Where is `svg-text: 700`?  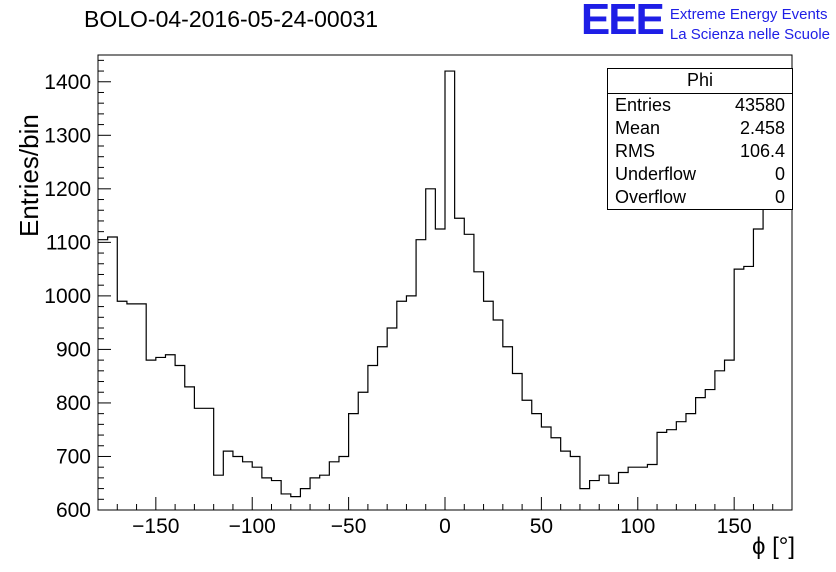 svg-text: 700 is located at coordinates (73, 456).